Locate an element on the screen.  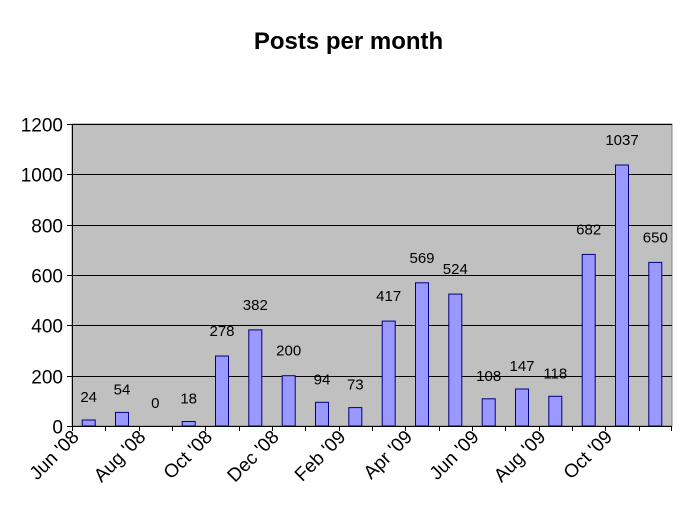
y-tick-label: 1200 is located at coordinates (42, 126).